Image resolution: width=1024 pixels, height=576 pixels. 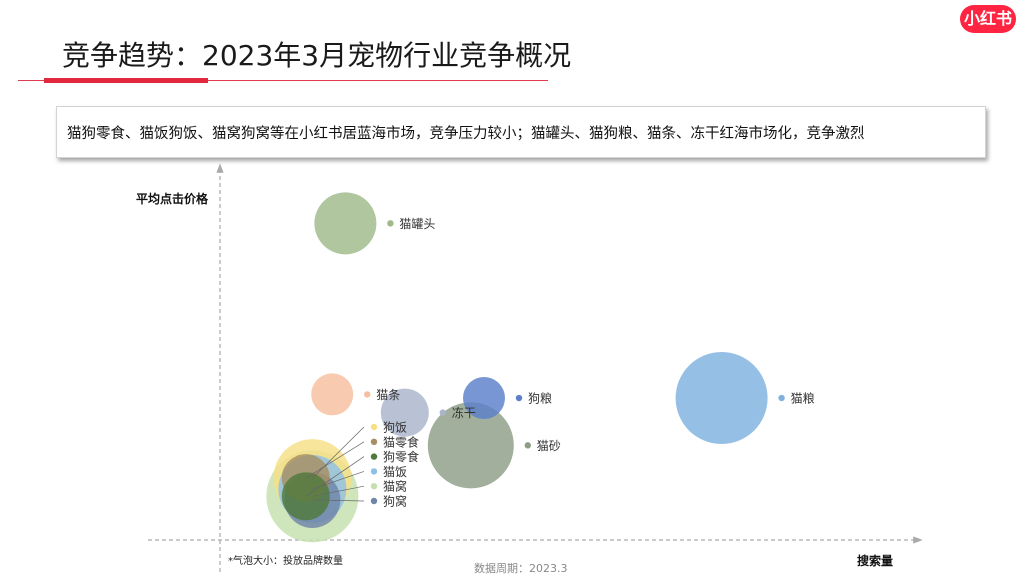 I want to click on legend-dot-狗窝, so click(x=374, y=501).